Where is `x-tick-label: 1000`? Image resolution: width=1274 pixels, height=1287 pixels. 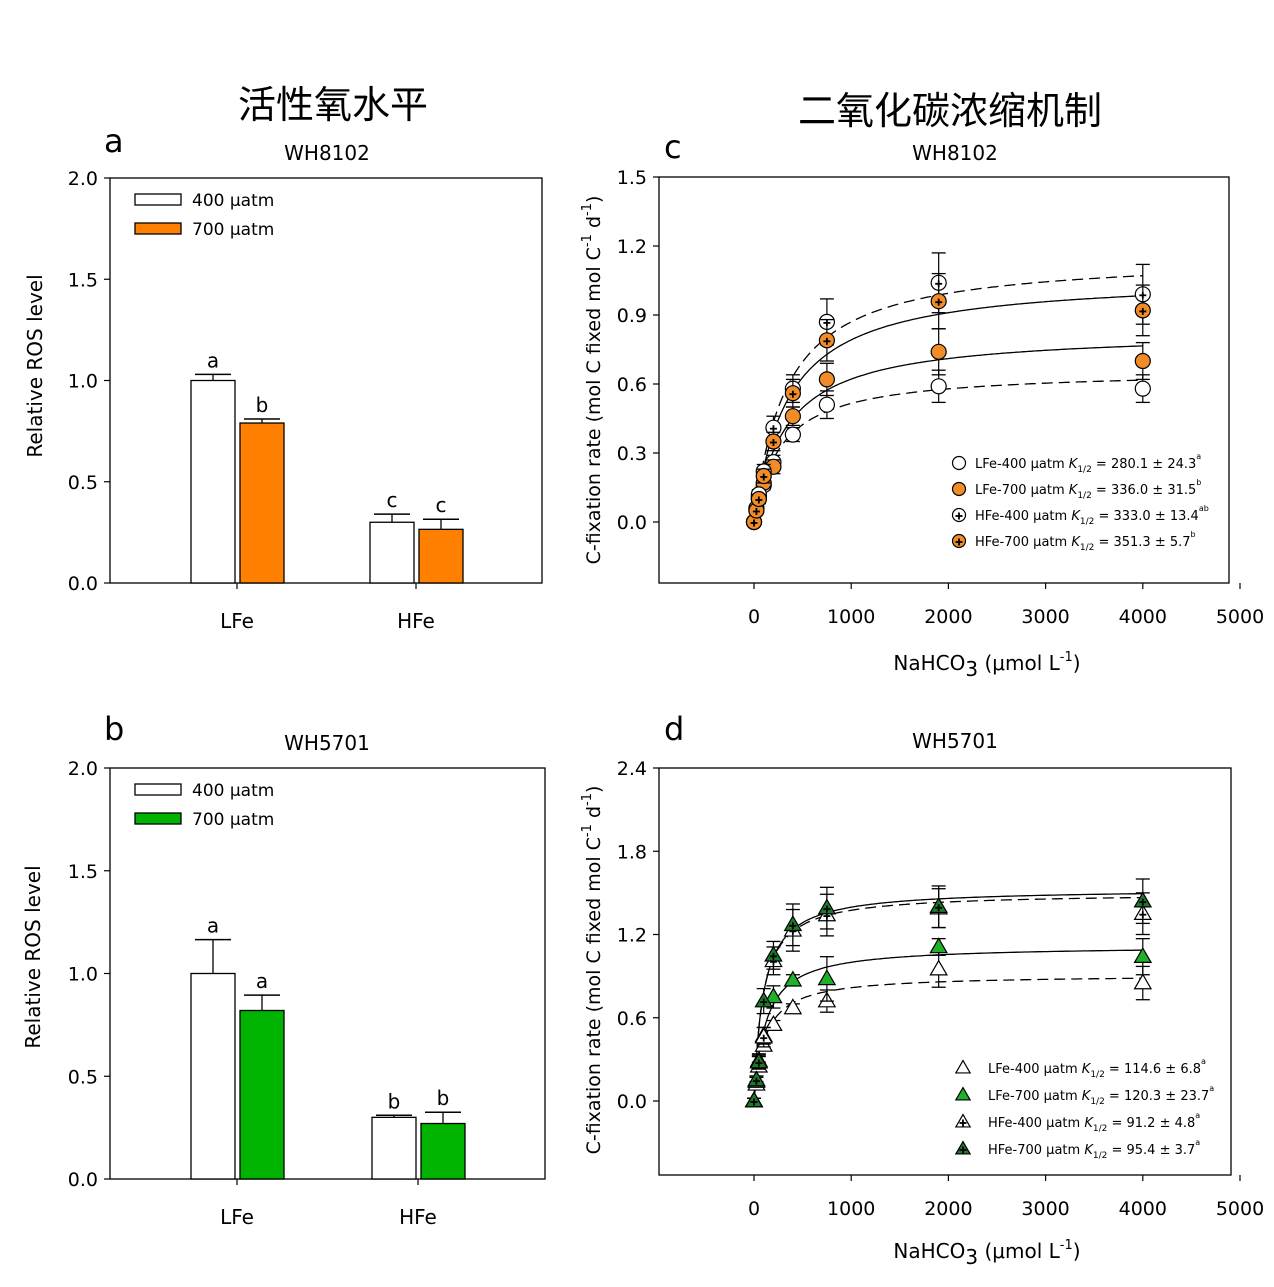 x-tick-label: 1000 is located at coordinates (851, 617).